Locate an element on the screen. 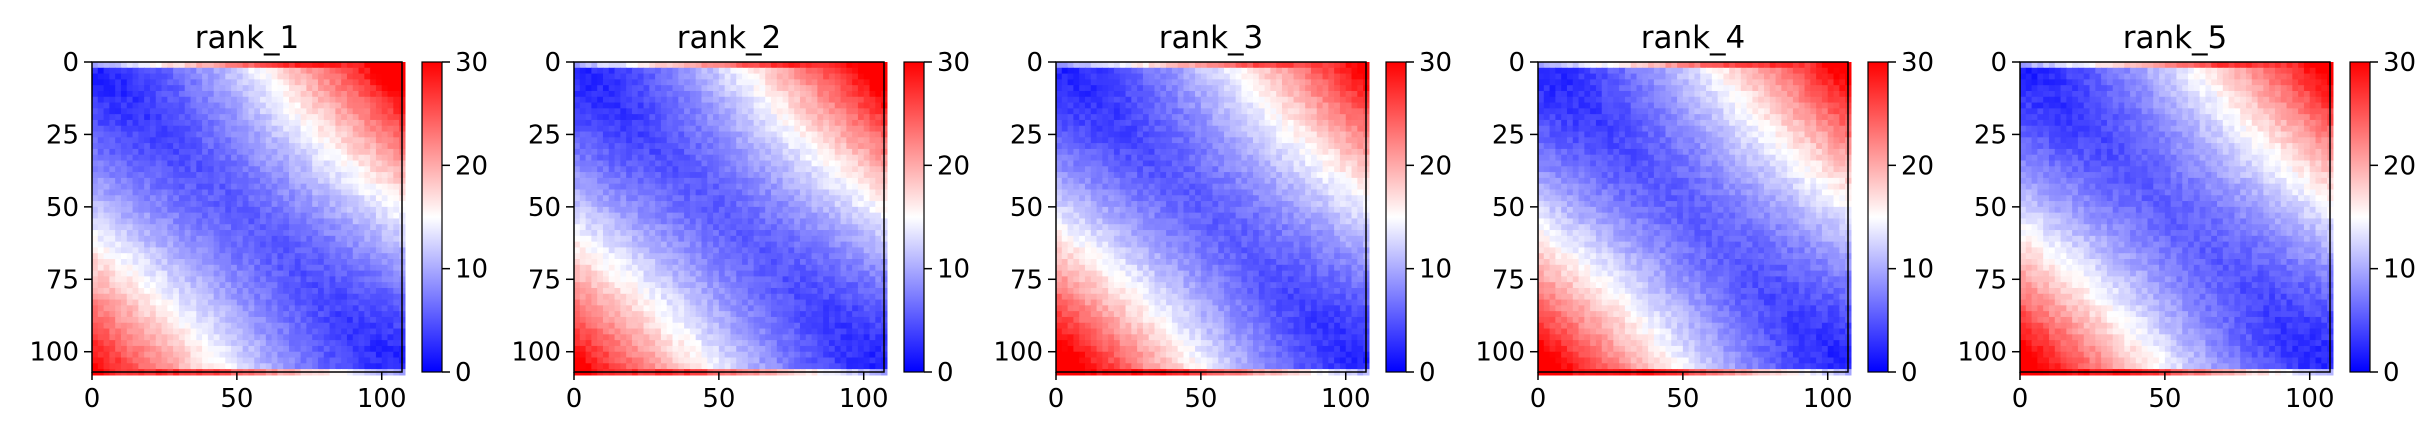  heatmap-cells is located at coordinates (249, 219).